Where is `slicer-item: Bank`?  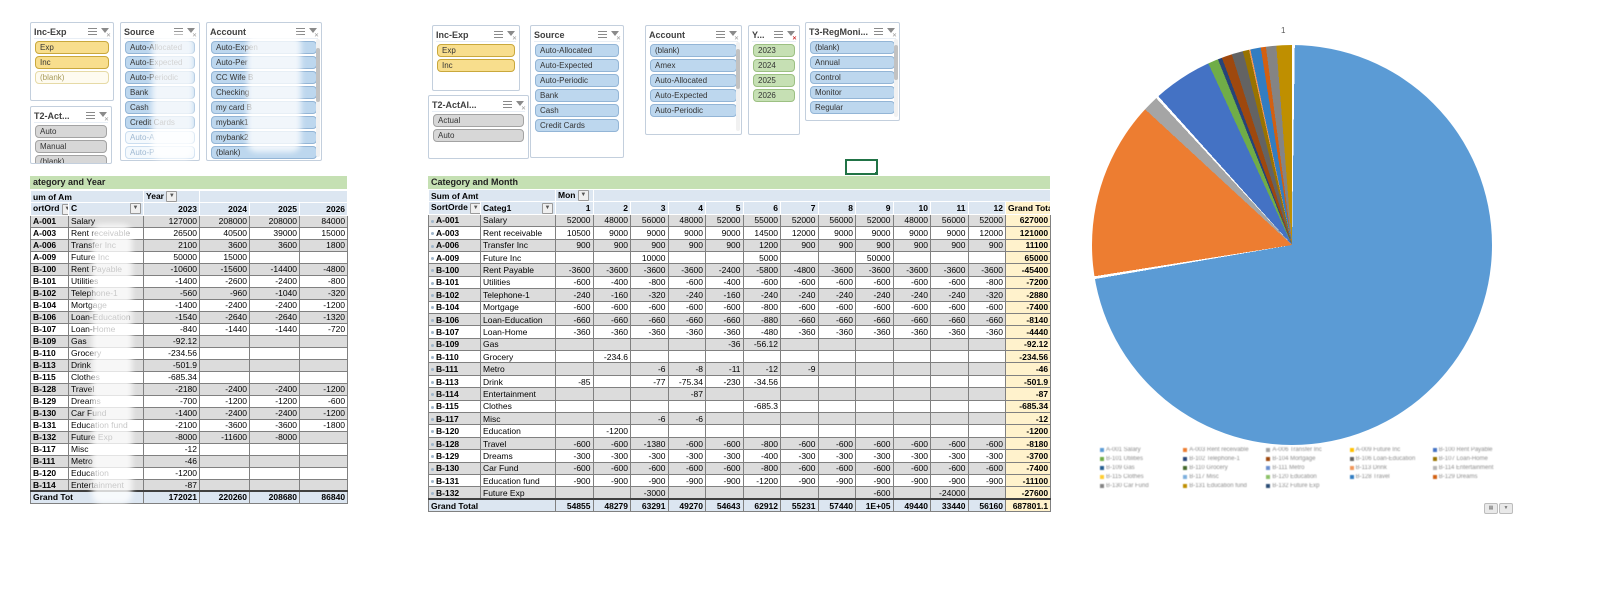
slicer-item: Bank is located at coordinates (577, 95).